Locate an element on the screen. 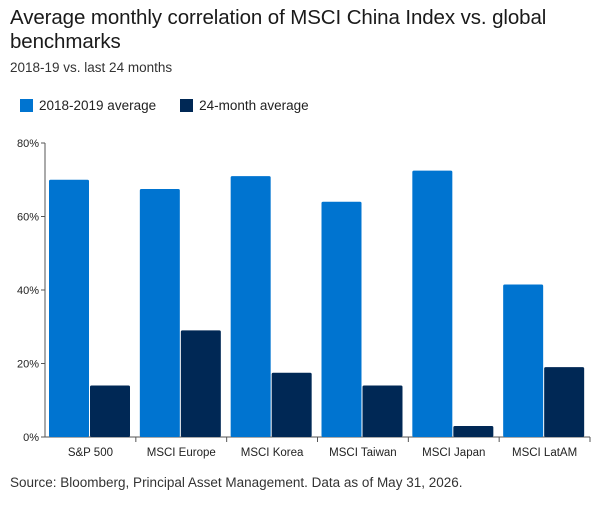 The image size is (600, 507). y-tick-label: 60% is located at coordinates (28, 218).